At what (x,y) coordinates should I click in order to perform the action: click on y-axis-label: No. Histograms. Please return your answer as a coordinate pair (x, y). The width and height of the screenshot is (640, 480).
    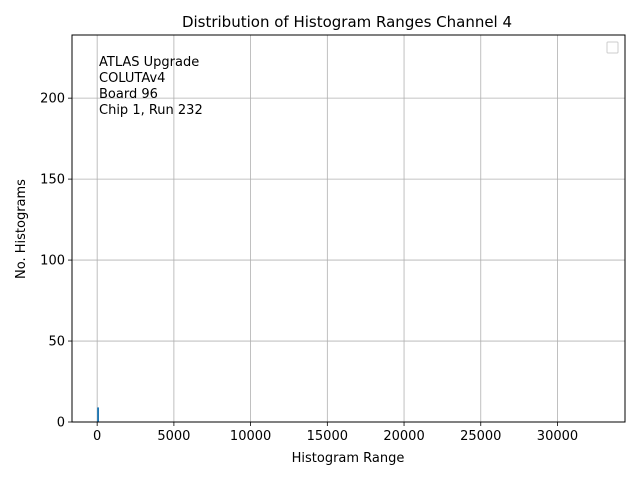
    Looking at the image, I should click on (21, 229).